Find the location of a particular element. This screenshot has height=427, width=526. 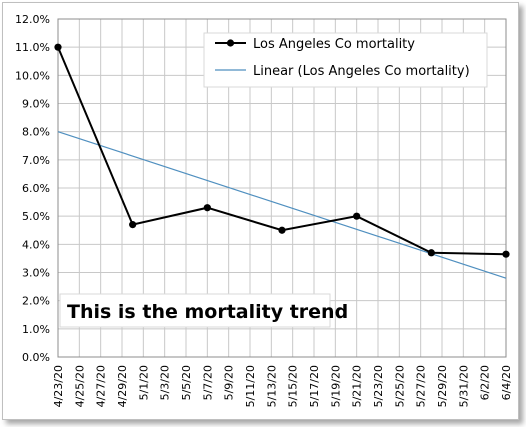

x-tick-label: 5/9/20 is located at coordinates (229, 382).